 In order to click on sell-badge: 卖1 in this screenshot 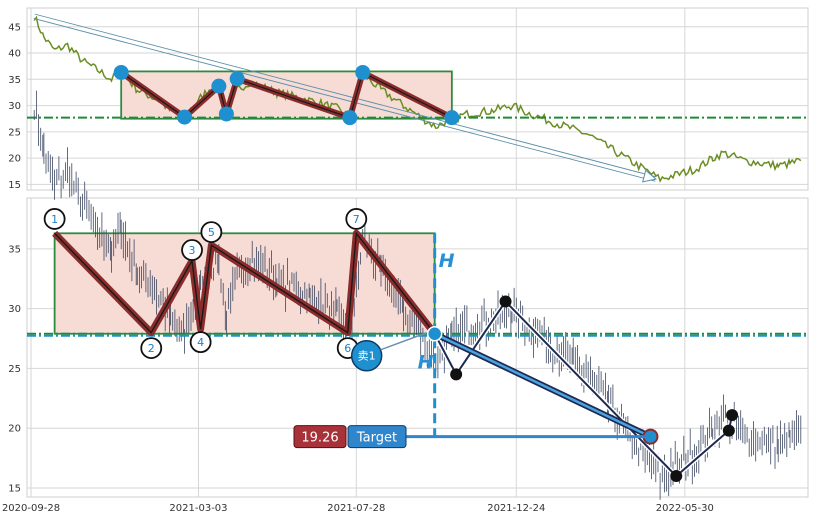, I will do `click(366, 355)`.